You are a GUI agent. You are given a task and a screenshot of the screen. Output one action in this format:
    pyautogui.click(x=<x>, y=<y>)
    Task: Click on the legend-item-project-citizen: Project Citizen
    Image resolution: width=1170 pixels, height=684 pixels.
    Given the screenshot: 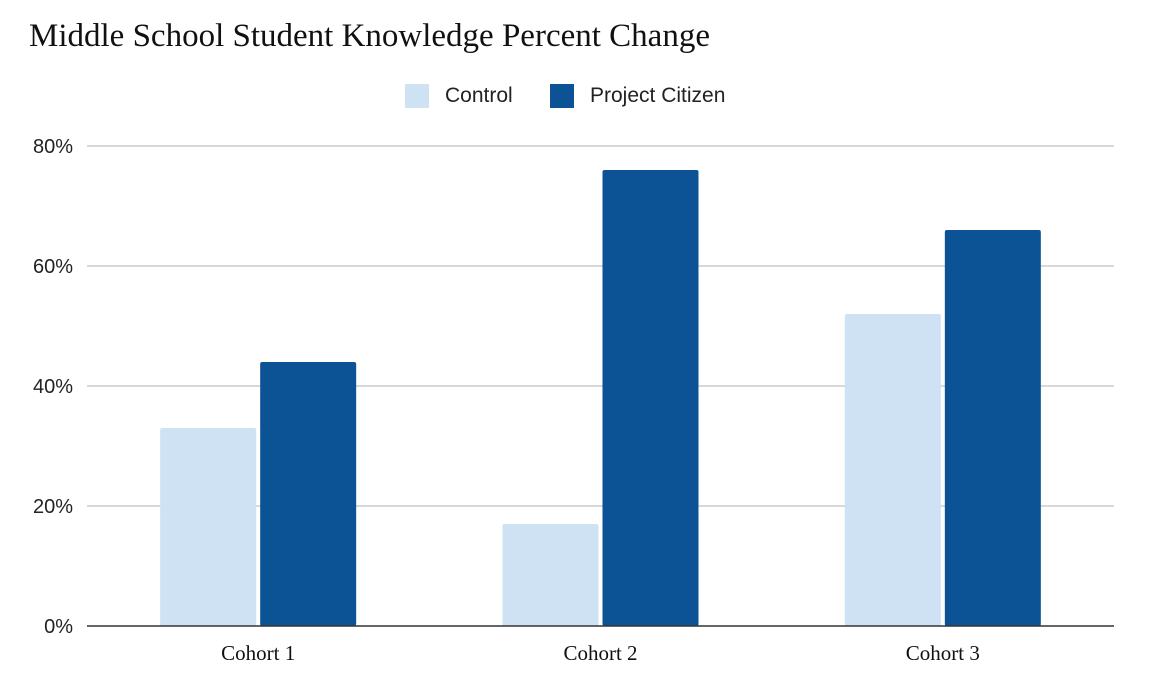 What is the action you would take?
    pyautogui.click(x=637, y=96)
    